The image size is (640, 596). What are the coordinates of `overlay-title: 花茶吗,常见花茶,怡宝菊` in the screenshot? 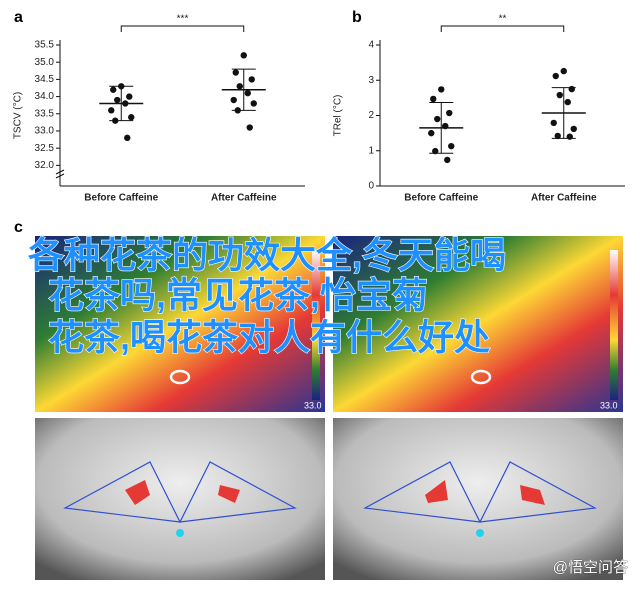 It's located at (238, 295).